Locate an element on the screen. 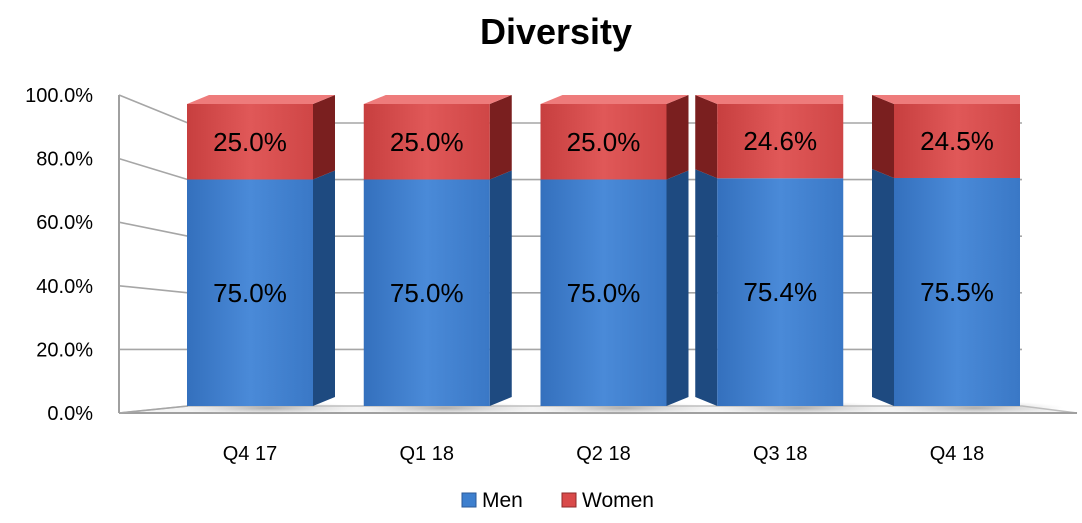  data-label-men: 75.4% is located at coordinates (780, 292).